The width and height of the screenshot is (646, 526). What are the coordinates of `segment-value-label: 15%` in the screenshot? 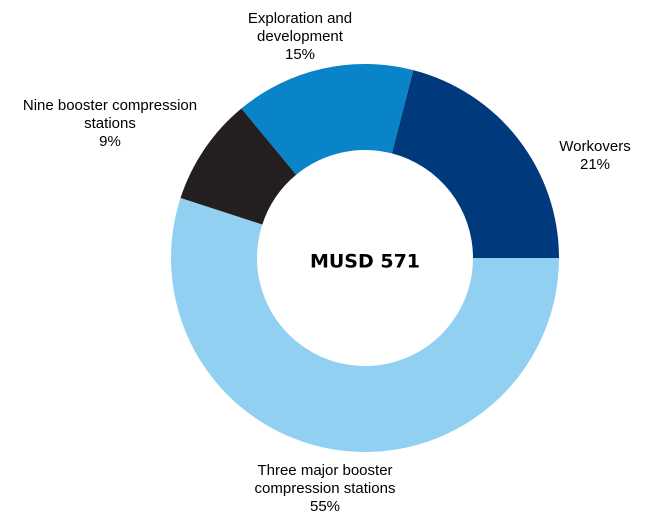 It's located at (300, 54).